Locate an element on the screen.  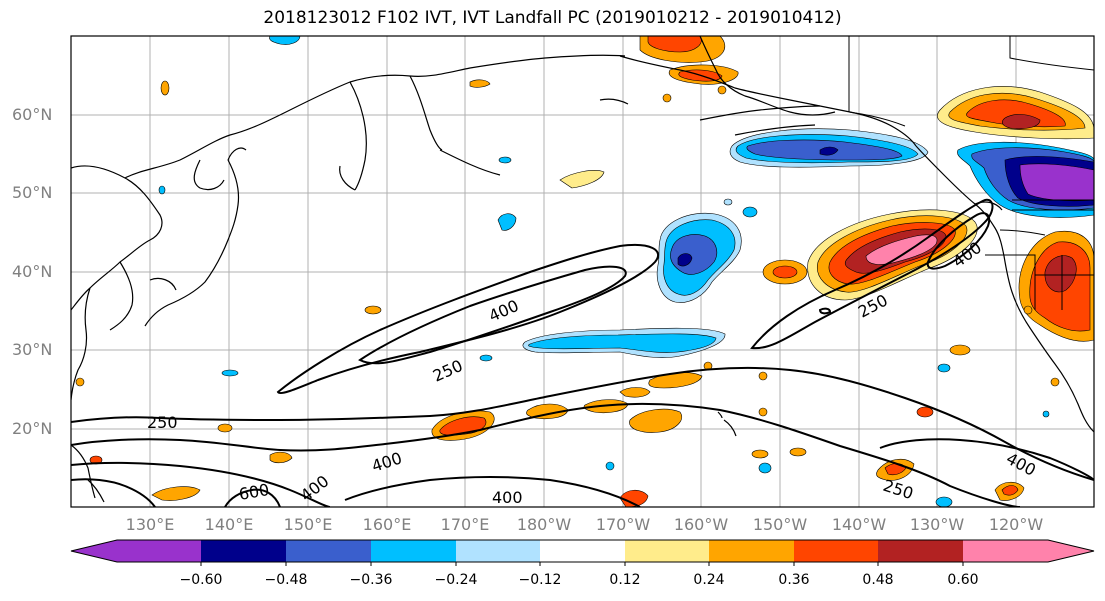
colorbar-tick-label: −0.12 is located at coordinates (540, 580).